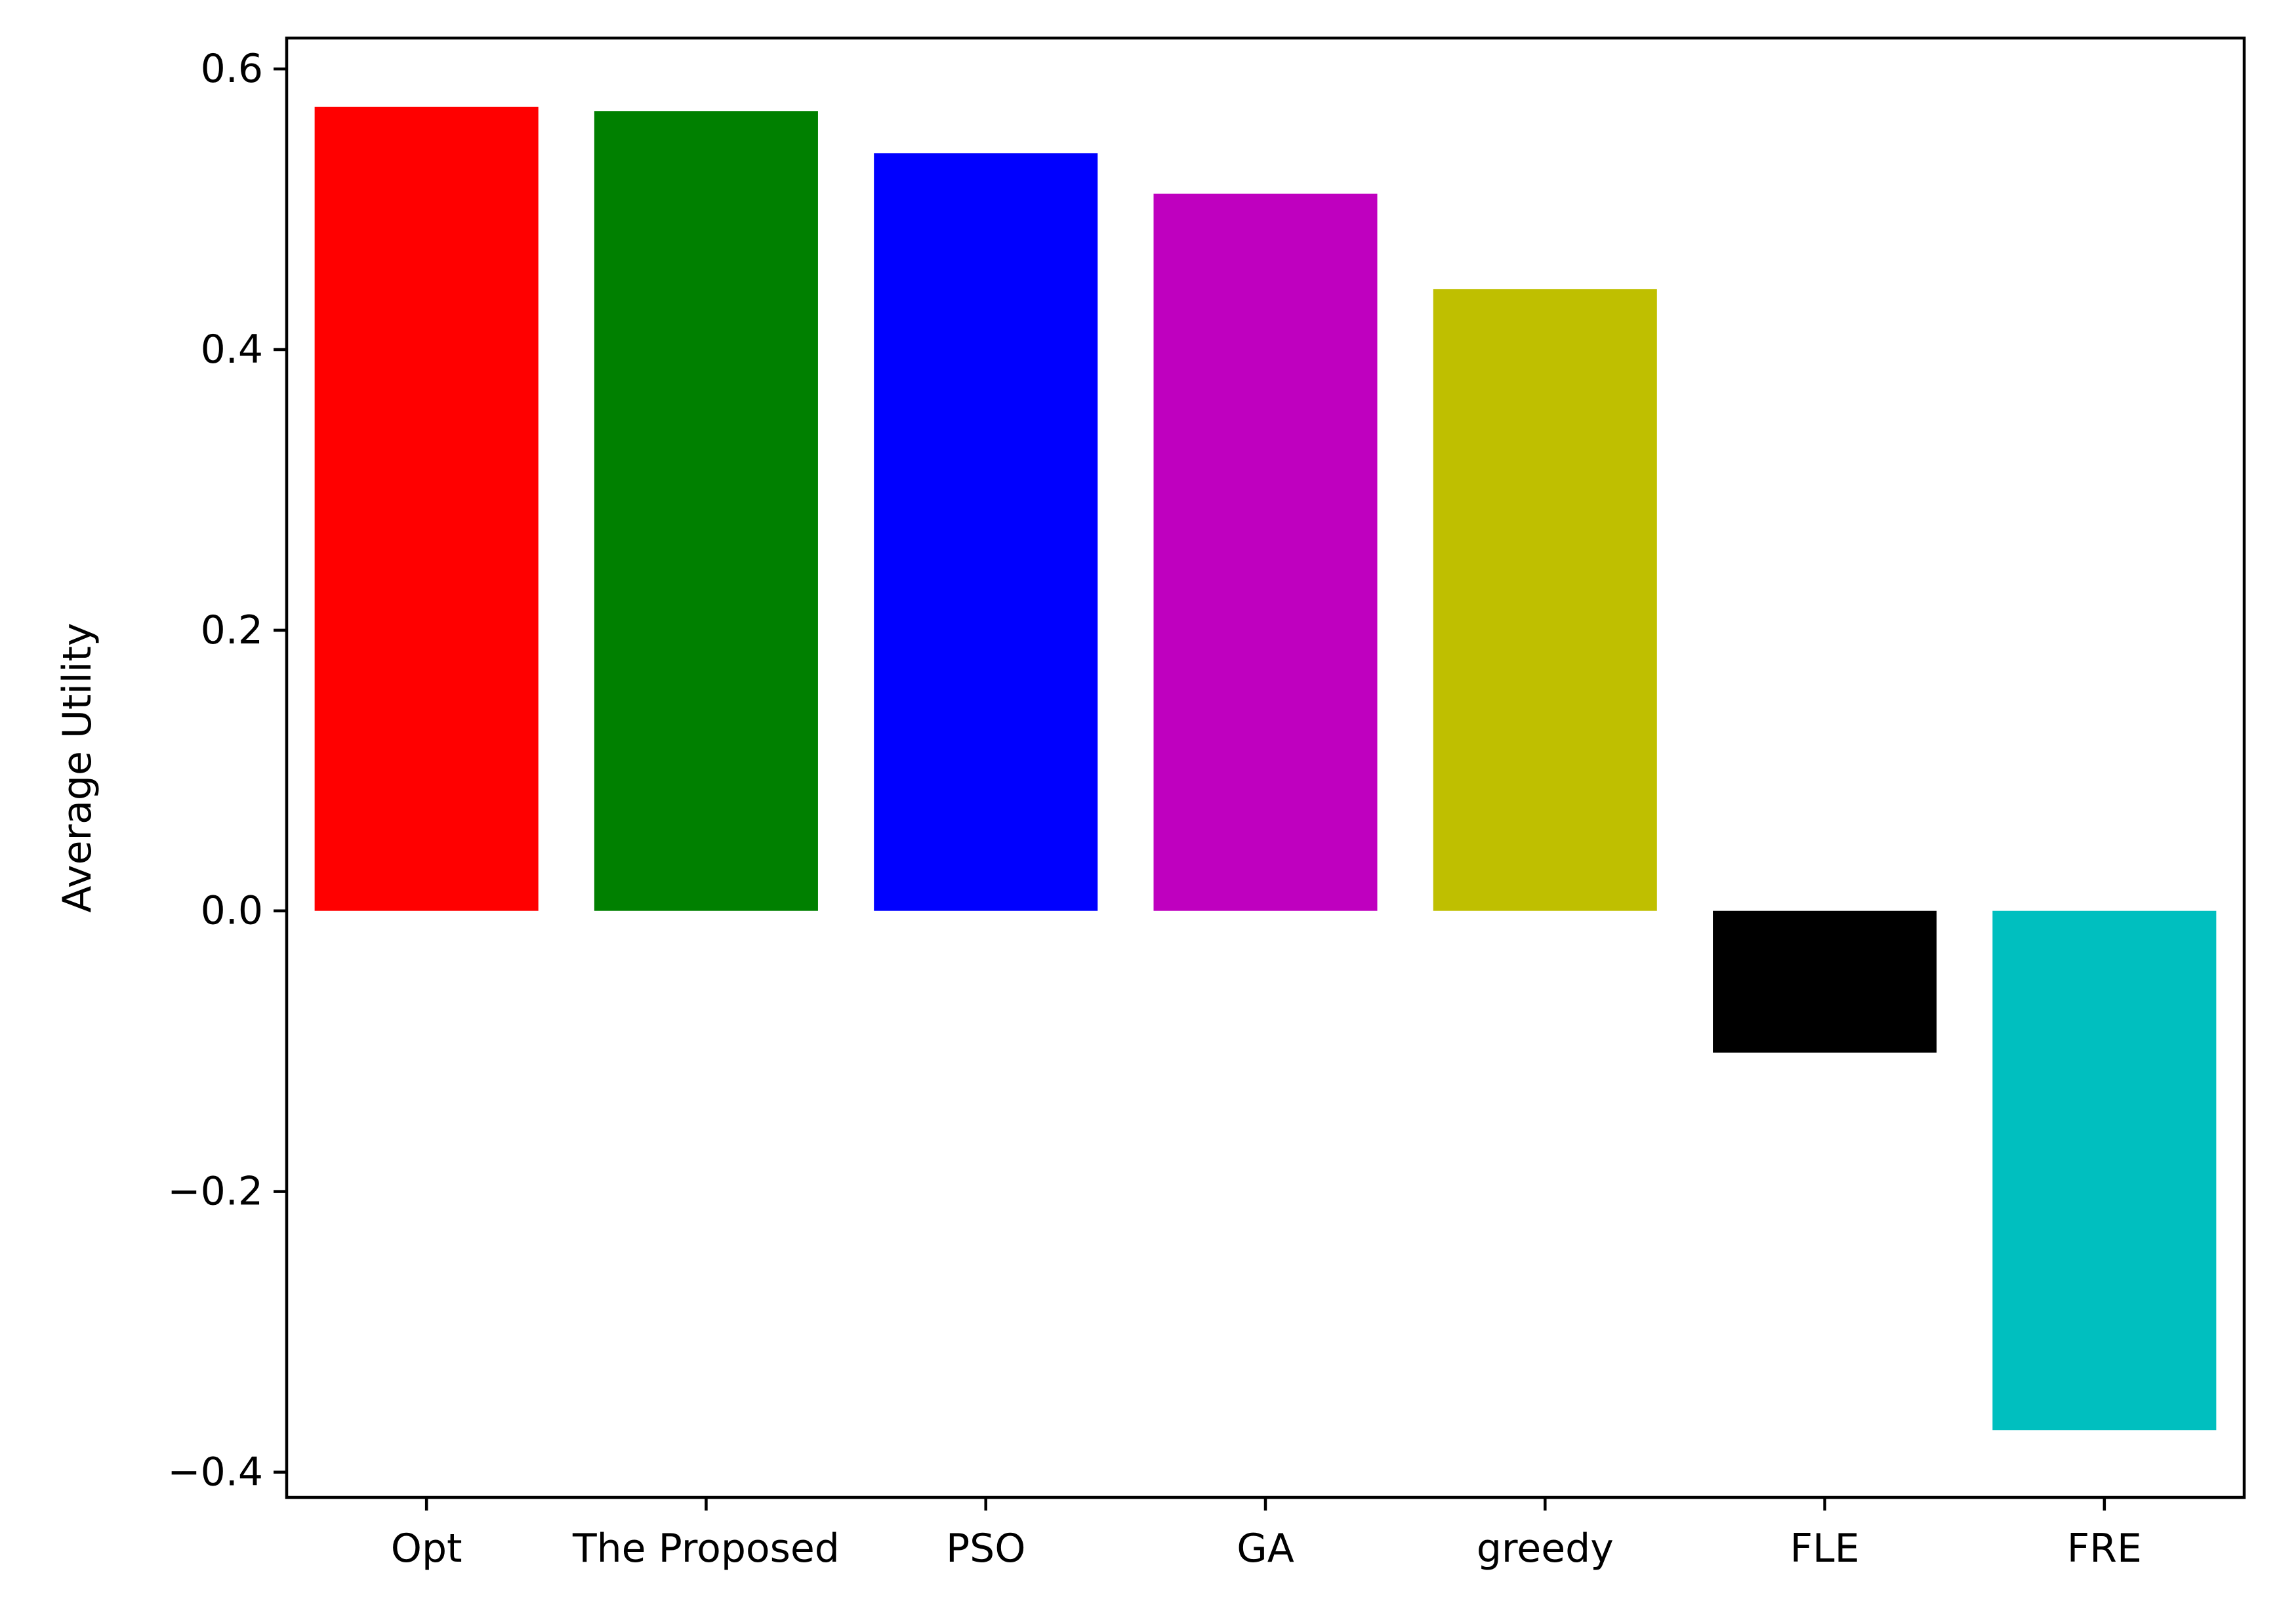  I want to click on x-tick-label: FLE, so click(1825, 1549).